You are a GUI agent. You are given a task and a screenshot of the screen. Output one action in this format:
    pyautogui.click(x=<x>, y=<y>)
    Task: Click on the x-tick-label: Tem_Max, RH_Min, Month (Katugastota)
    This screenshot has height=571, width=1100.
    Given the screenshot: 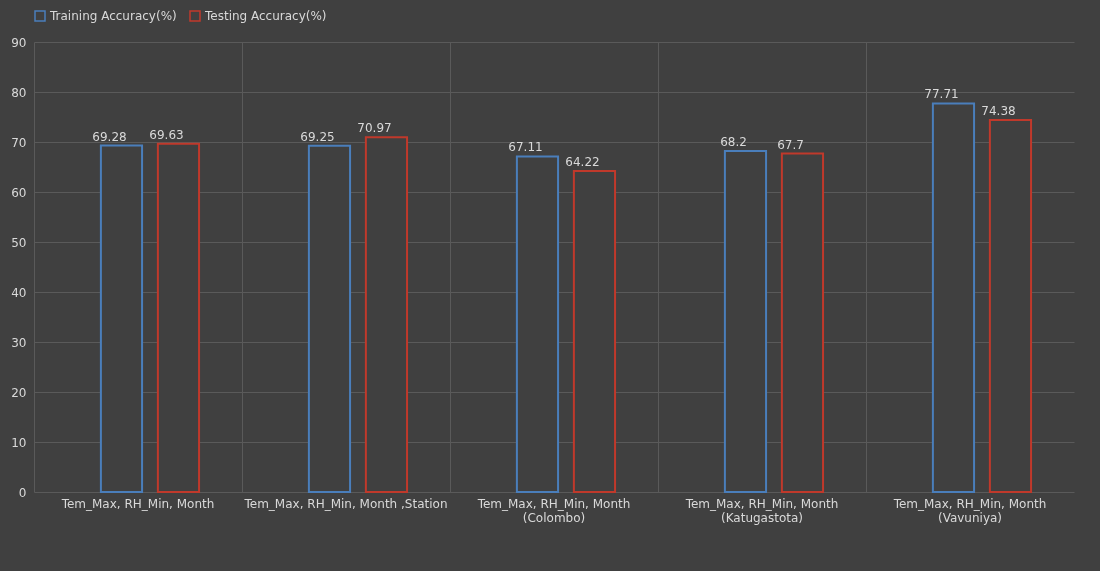 What is the action you would take?
    pyautogui.click(x=761, y=510)
    